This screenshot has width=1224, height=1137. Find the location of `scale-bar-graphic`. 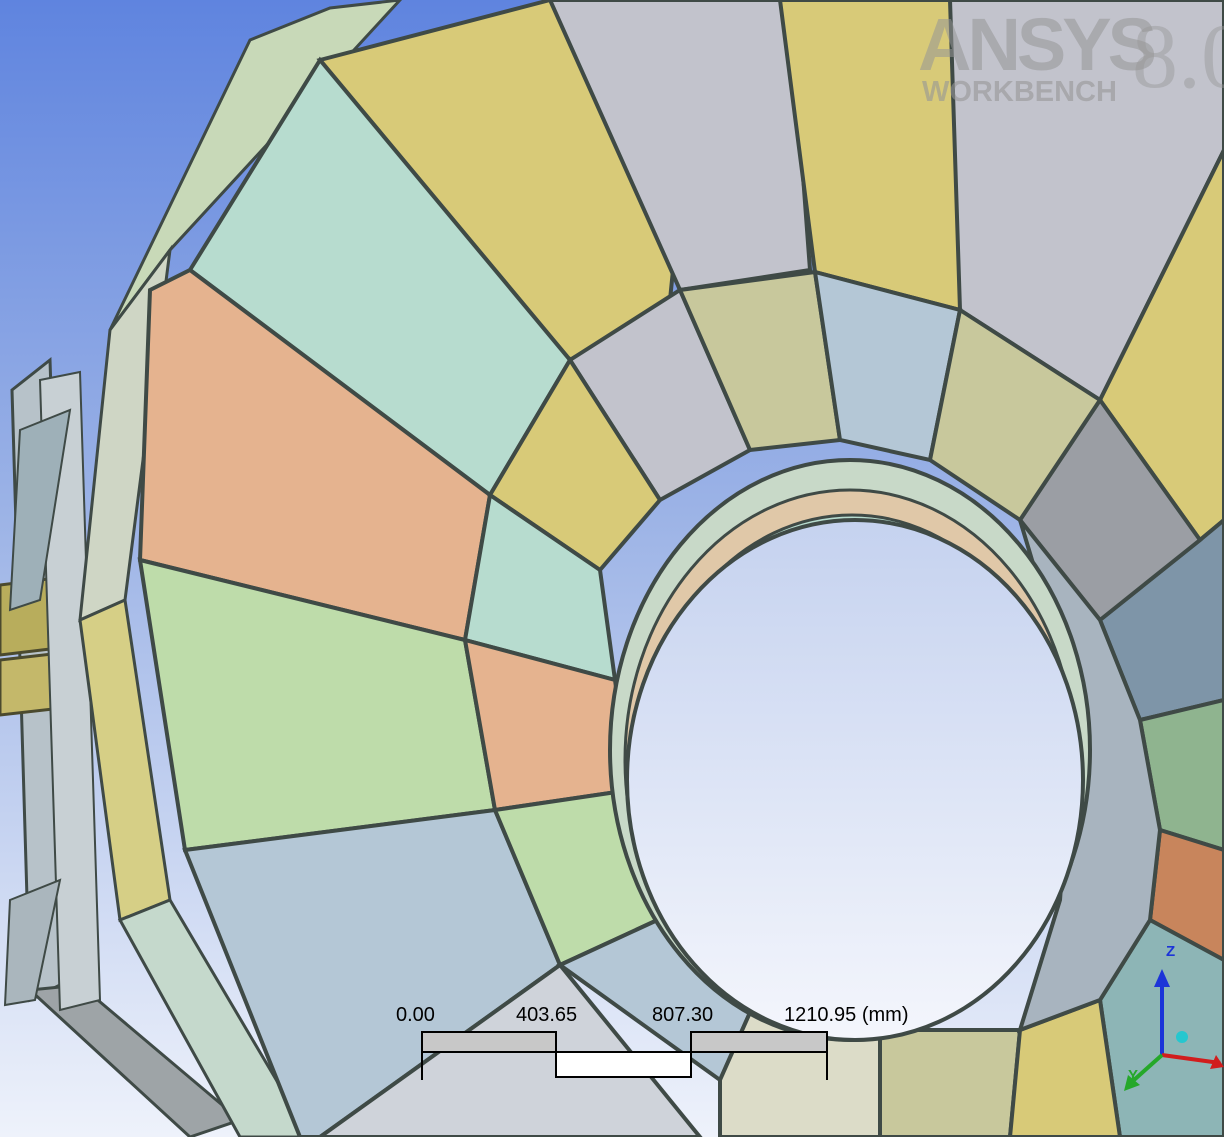

scale-bar-graphic is located at coordinates (624, 1055).